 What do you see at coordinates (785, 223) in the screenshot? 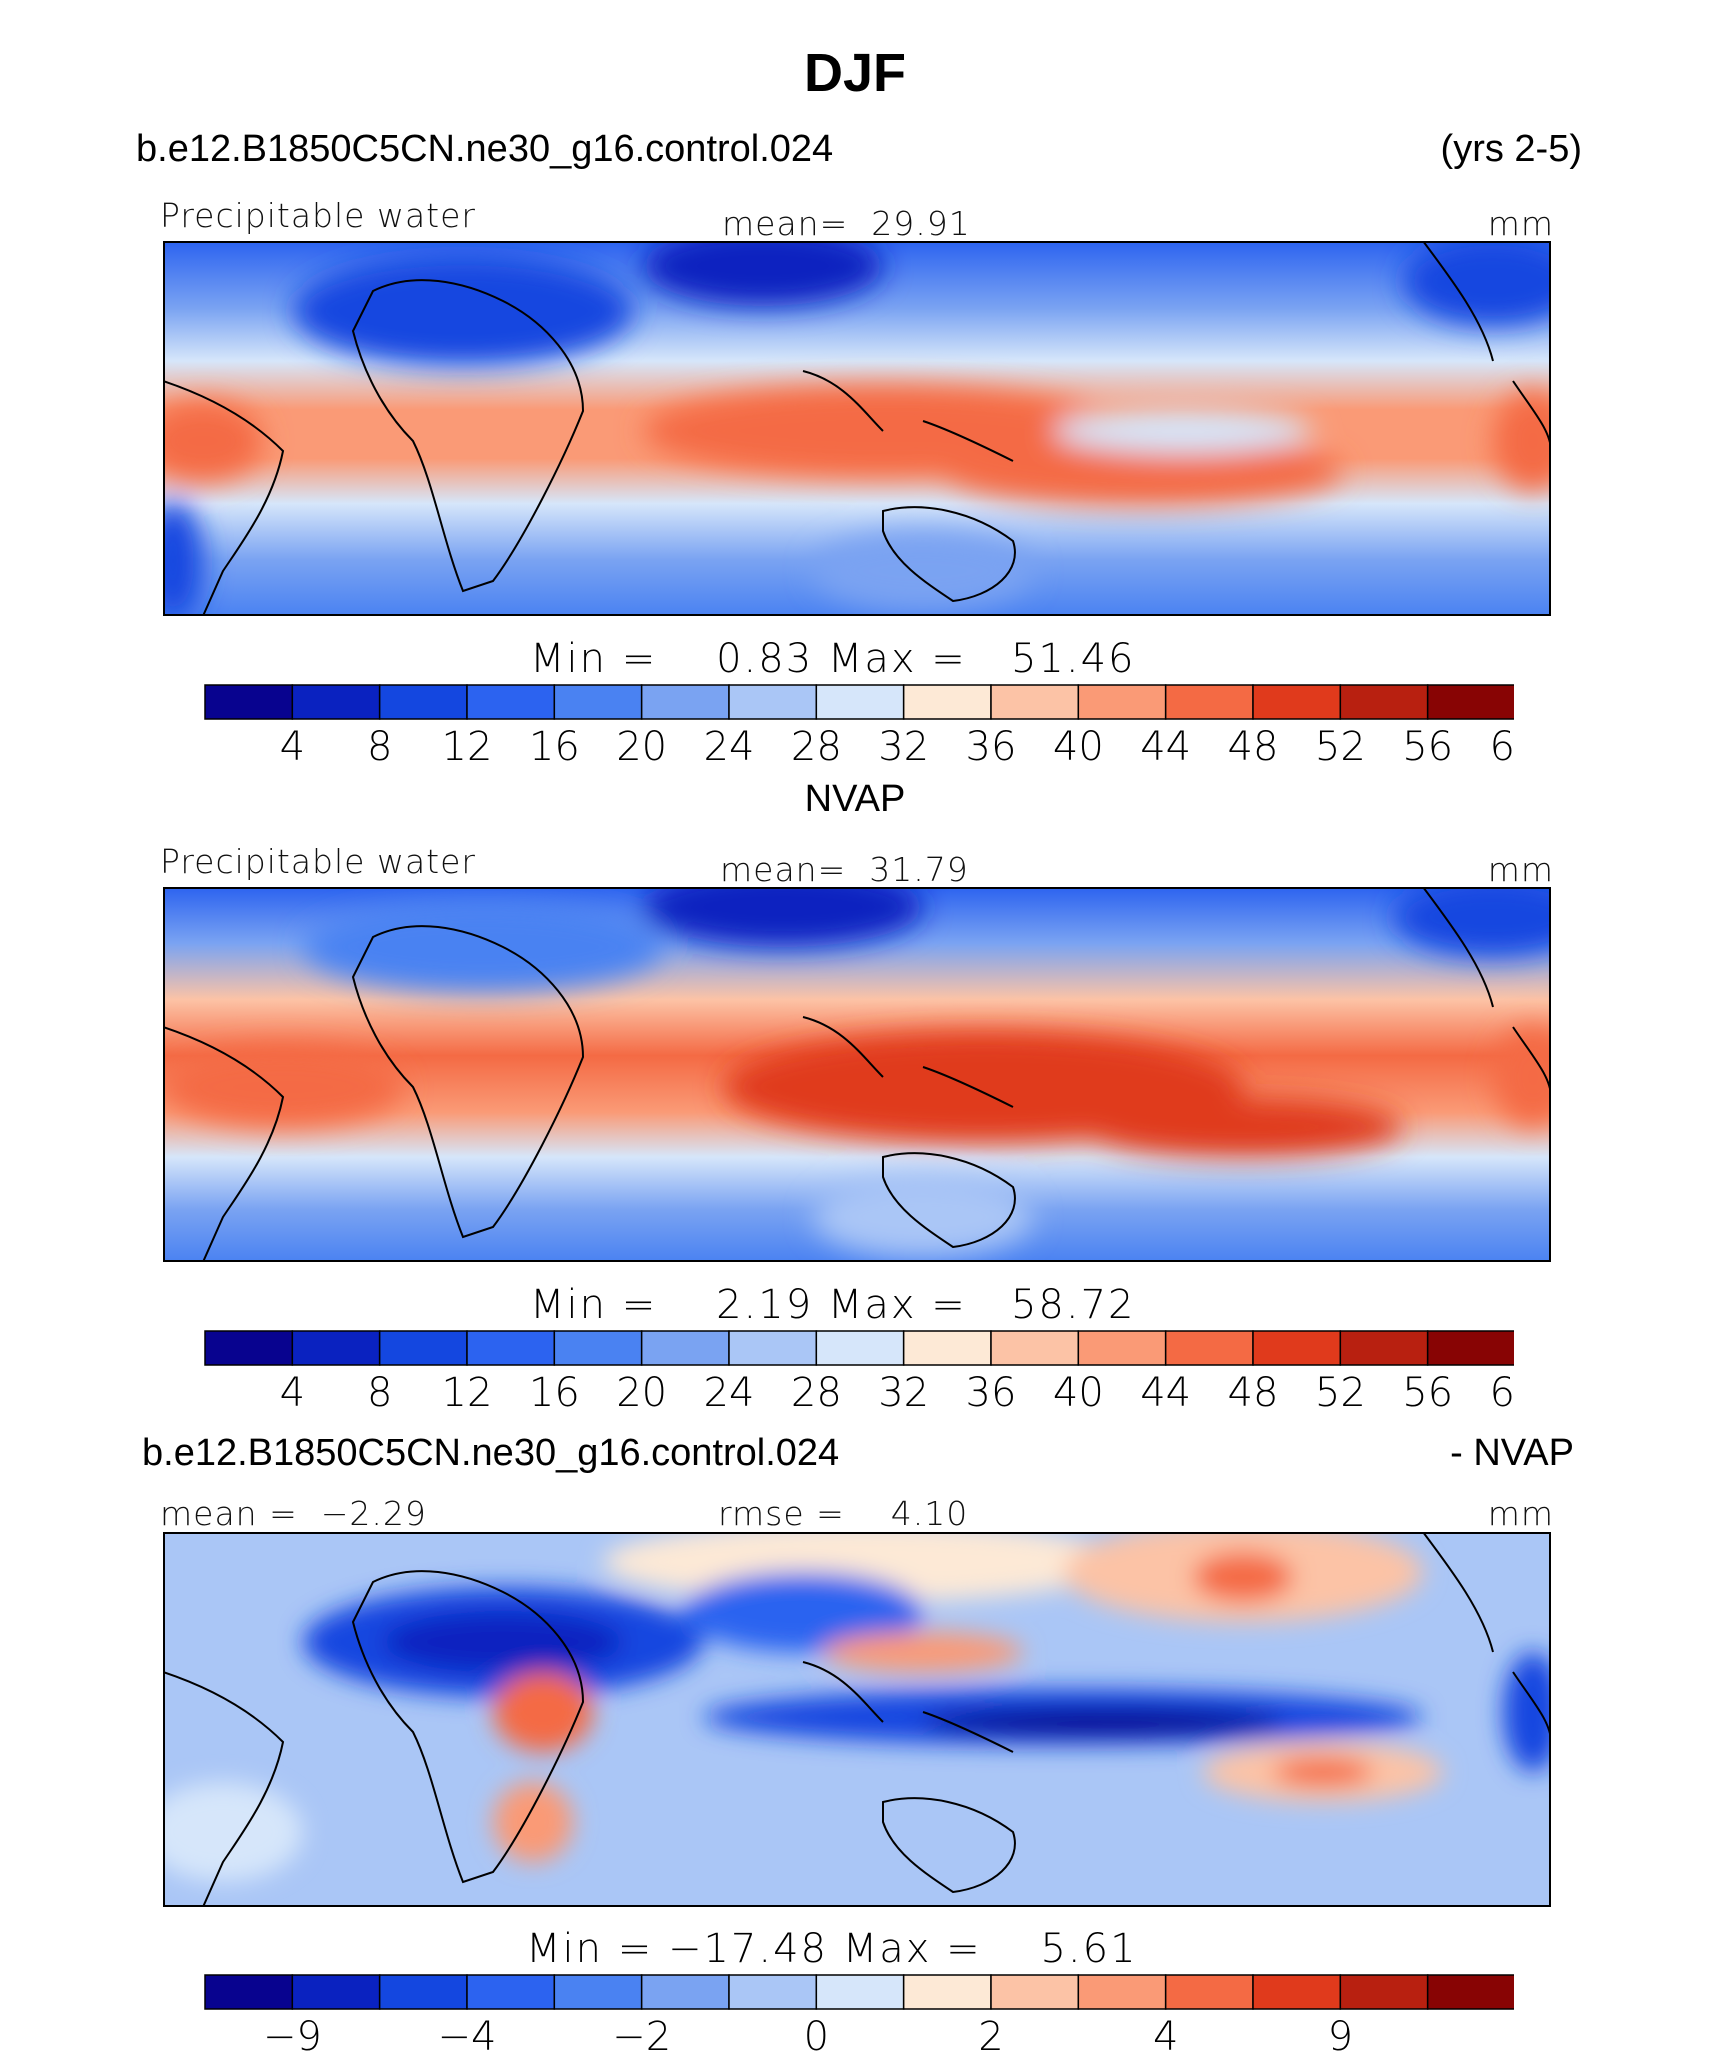
I see `panel1-mean-label: mean=` at bounding box center [785, 223].